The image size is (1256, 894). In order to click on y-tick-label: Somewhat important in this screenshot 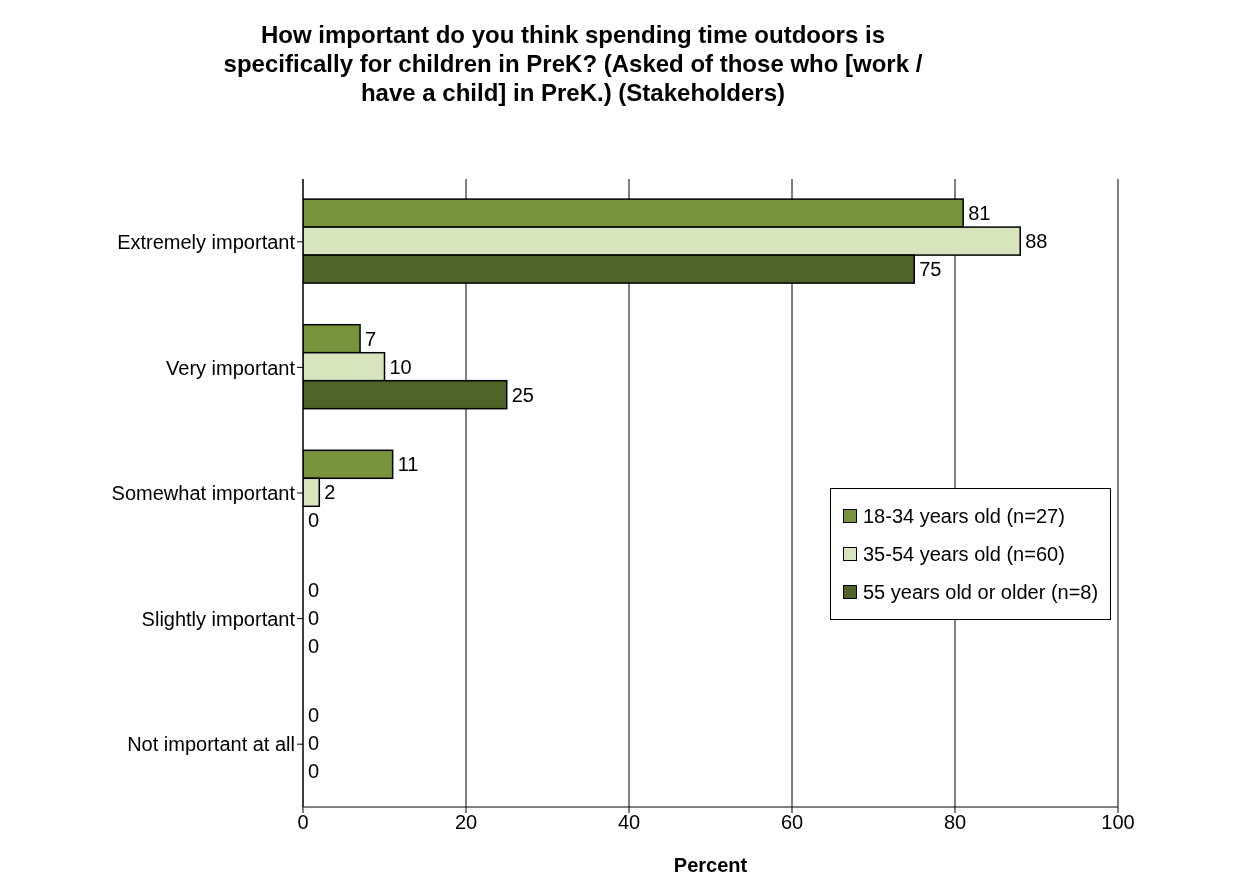, I will do `click(203, 493)`.